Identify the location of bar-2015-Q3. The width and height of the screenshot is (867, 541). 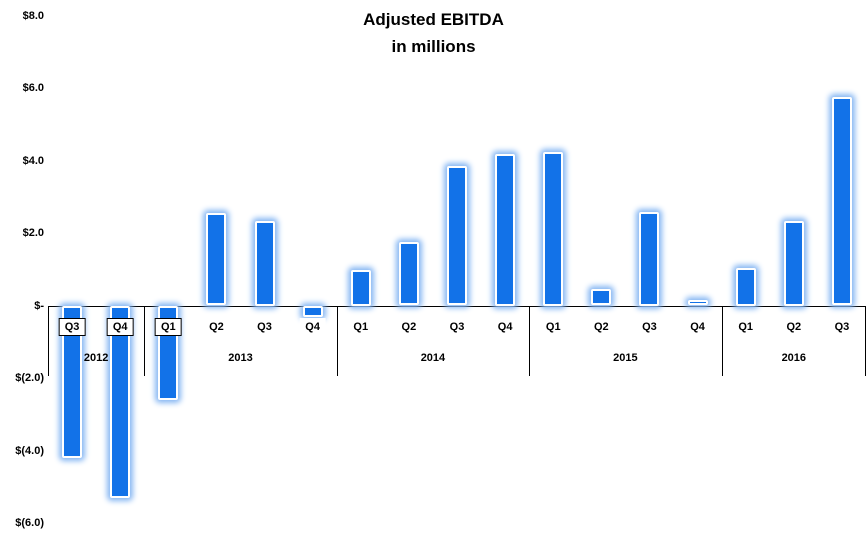
(649, 259).